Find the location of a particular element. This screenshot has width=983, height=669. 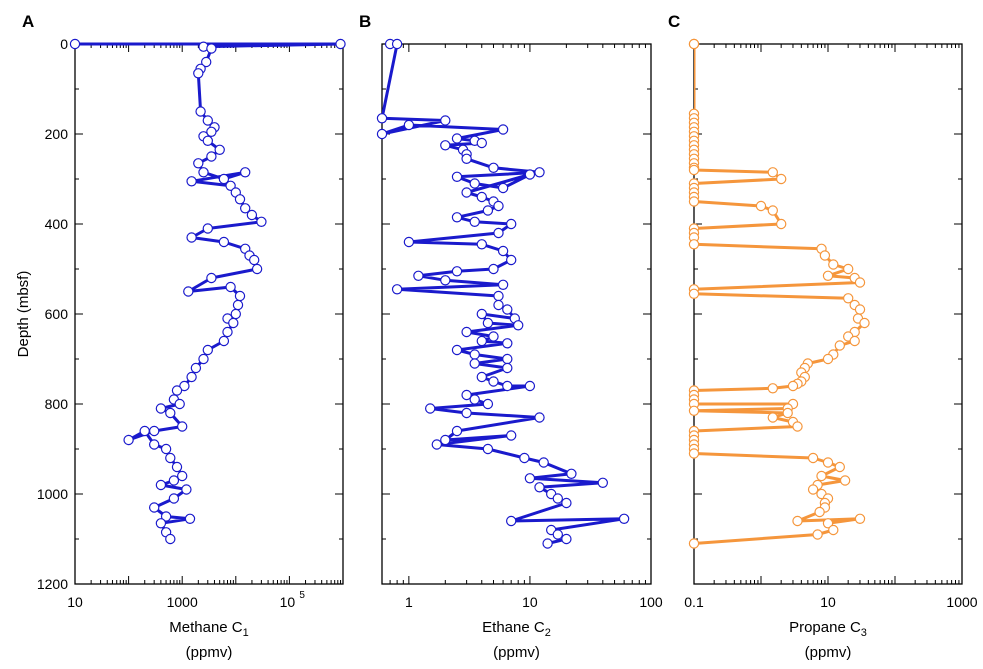

y-tick-label: 200 is located at coordinates (57, 134).